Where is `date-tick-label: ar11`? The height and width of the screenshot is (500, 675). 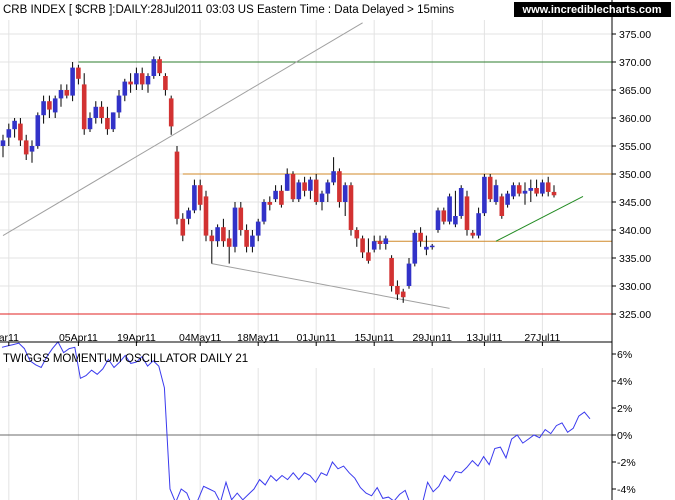
date-tick-label: ar11 is located at coordinates (9, 338).